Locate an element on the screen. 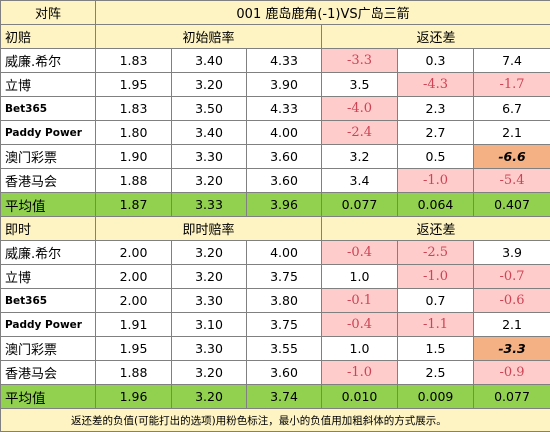 The height and width of the screenshot is (432, 550). average-return-cell: 0.009 is located at coordinates (436, 397).